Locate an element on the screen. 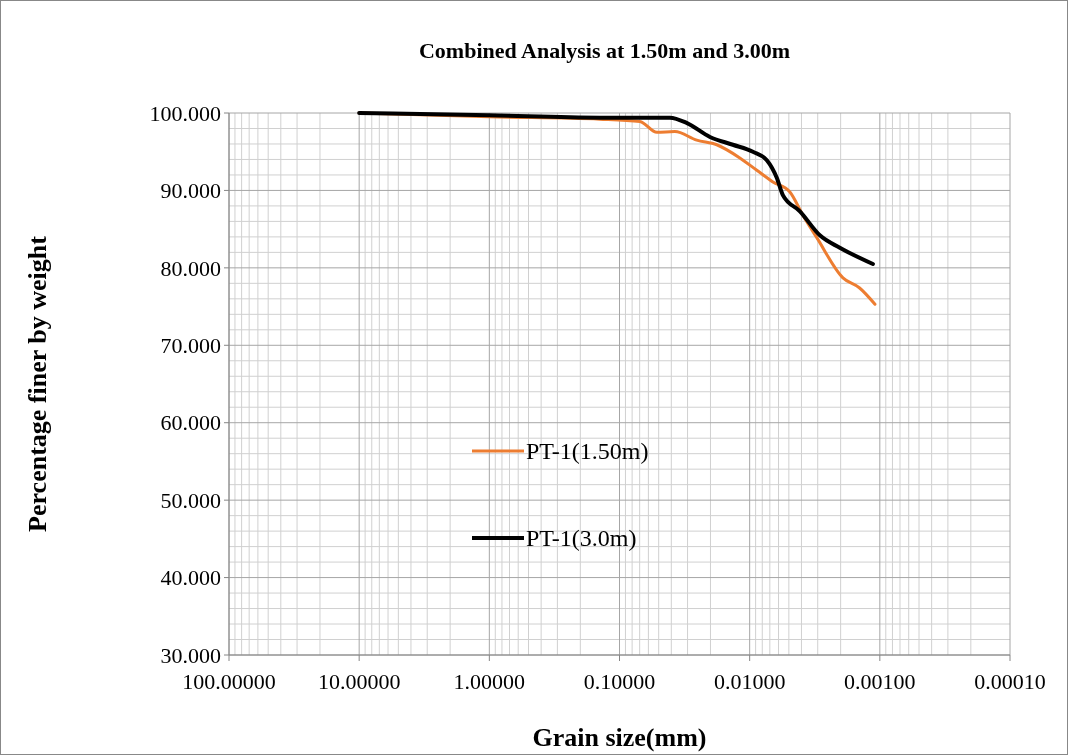 This screenshot has height=755, width=1068. y-tick-label: 30.000 is located at coordinates (190, 655).